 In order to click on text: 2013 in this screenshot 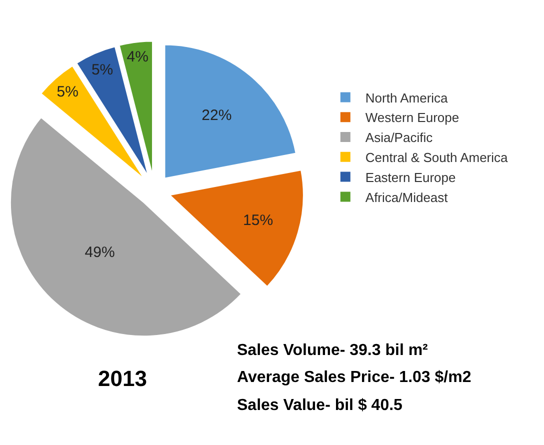, I will do `click(122, 378)`.